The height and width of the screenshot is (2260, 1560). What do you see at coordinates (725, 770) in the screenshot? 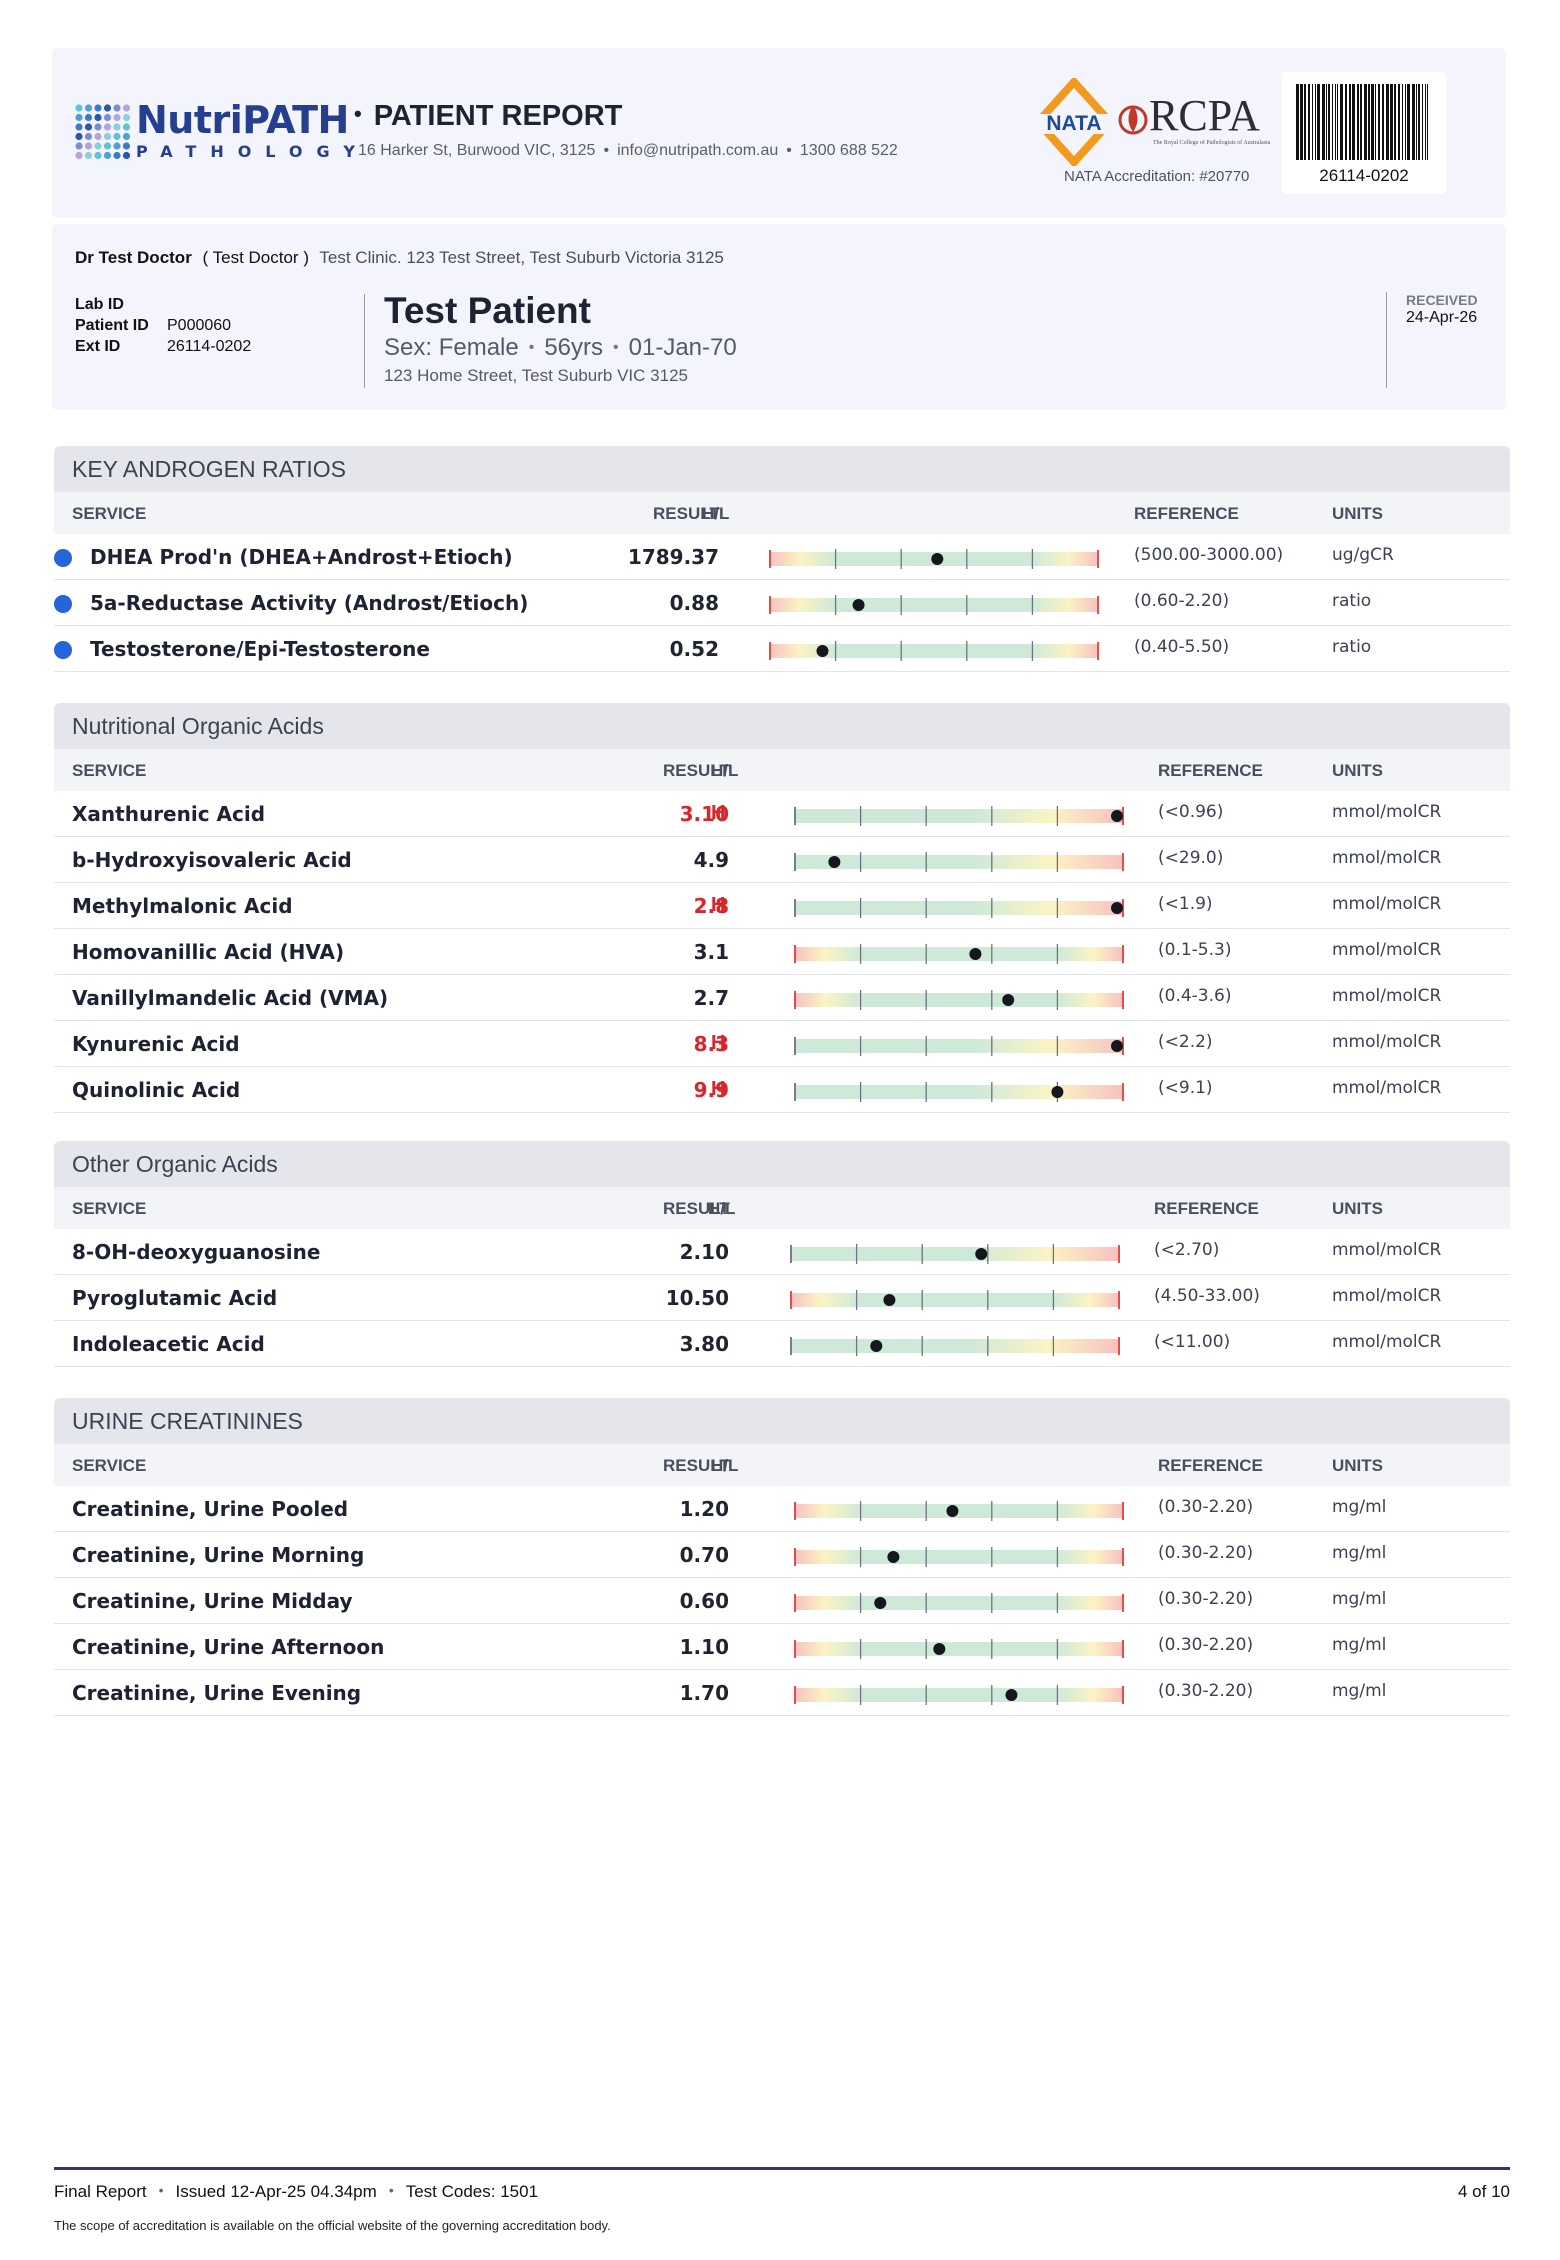
I see `column-header-hl: H/L` at bounding box center [725, 770].